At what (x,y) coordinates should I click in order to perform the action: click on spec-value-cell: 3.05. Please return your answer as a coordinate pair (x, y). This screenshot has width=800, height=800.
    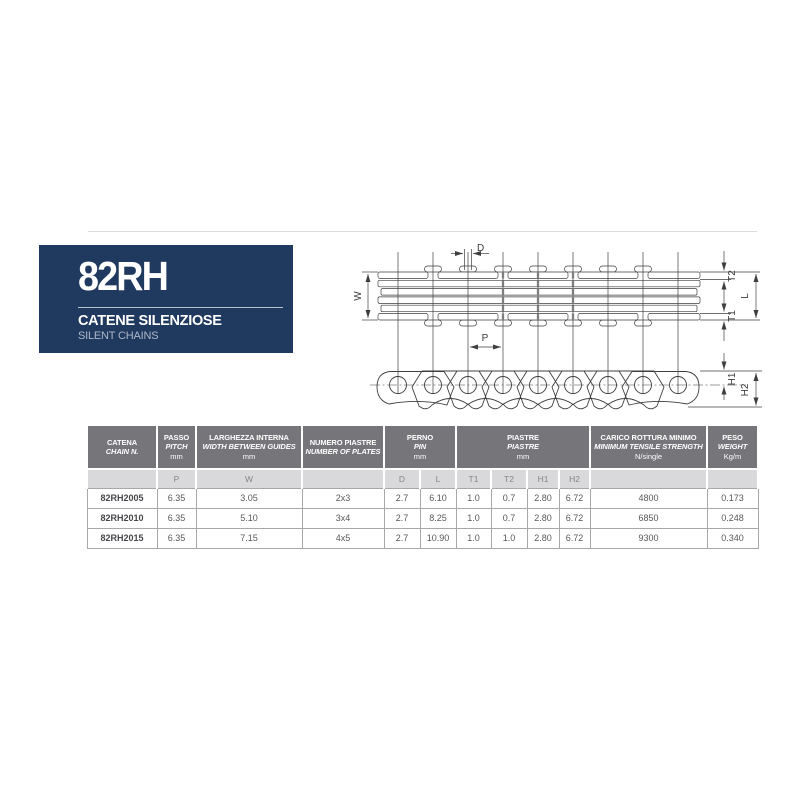
    Looking at the image, I should click on (249, 498).